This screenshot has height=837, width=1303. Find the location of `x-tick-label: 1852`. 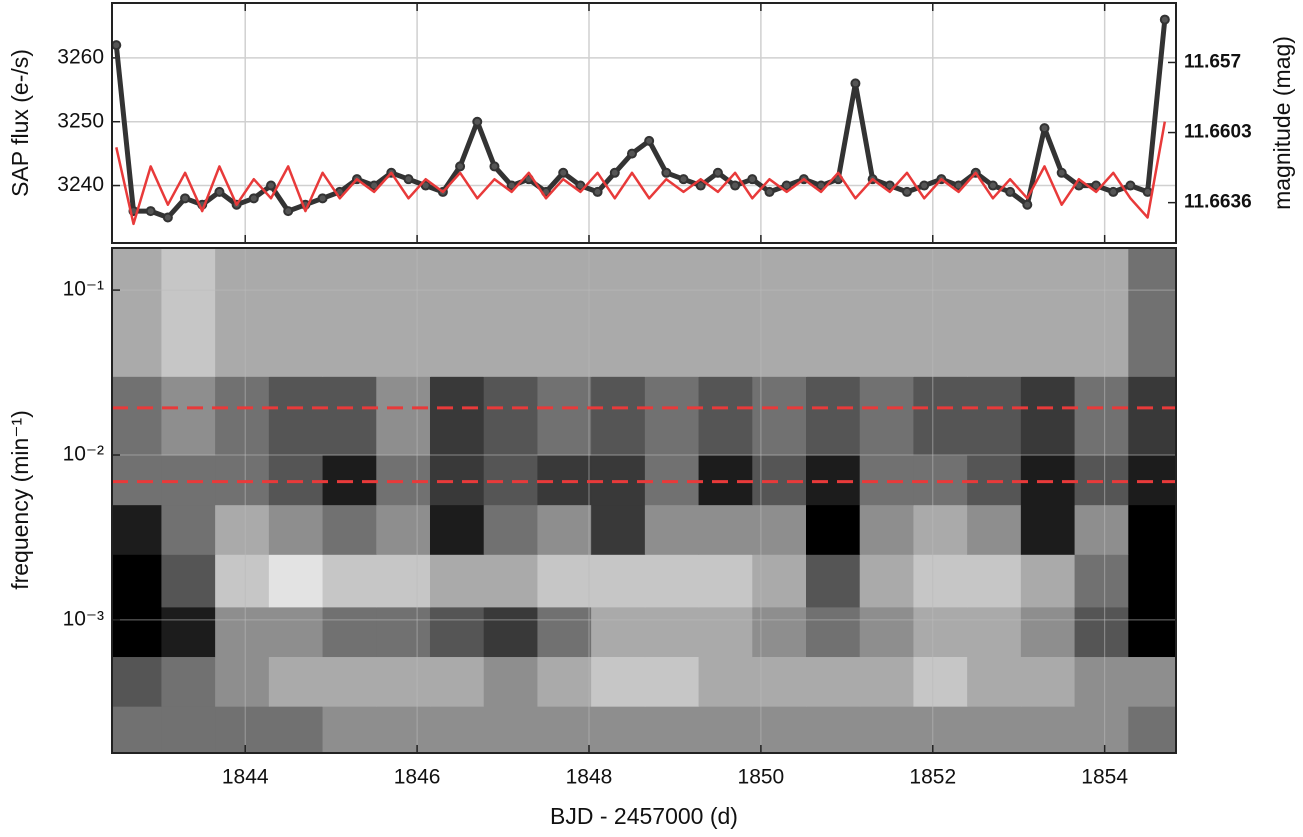

x-tick-label: 1852 is located at coordinates (932, 777).